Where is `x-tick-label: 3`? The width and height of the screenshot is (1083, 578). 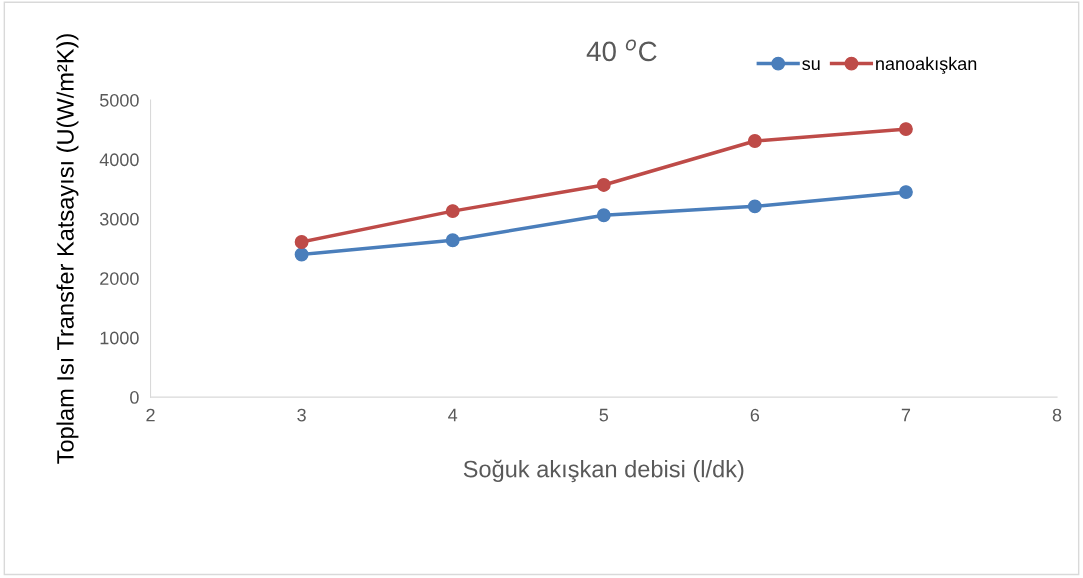
x-tick-label: 3 is located at coordinates (301, 415).